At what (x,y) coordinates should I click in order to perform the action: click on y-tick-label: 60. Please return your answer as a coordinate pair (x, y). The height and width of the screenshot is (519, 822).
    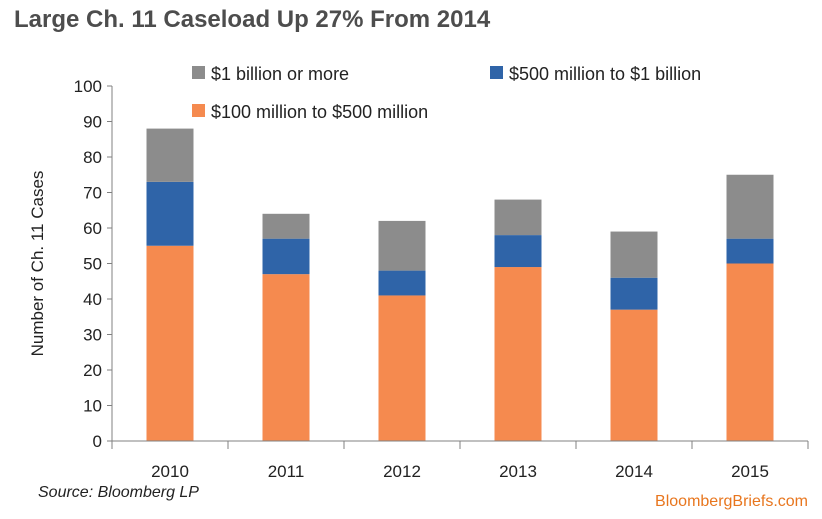
    Looking at the image, I should click on (92, 228).